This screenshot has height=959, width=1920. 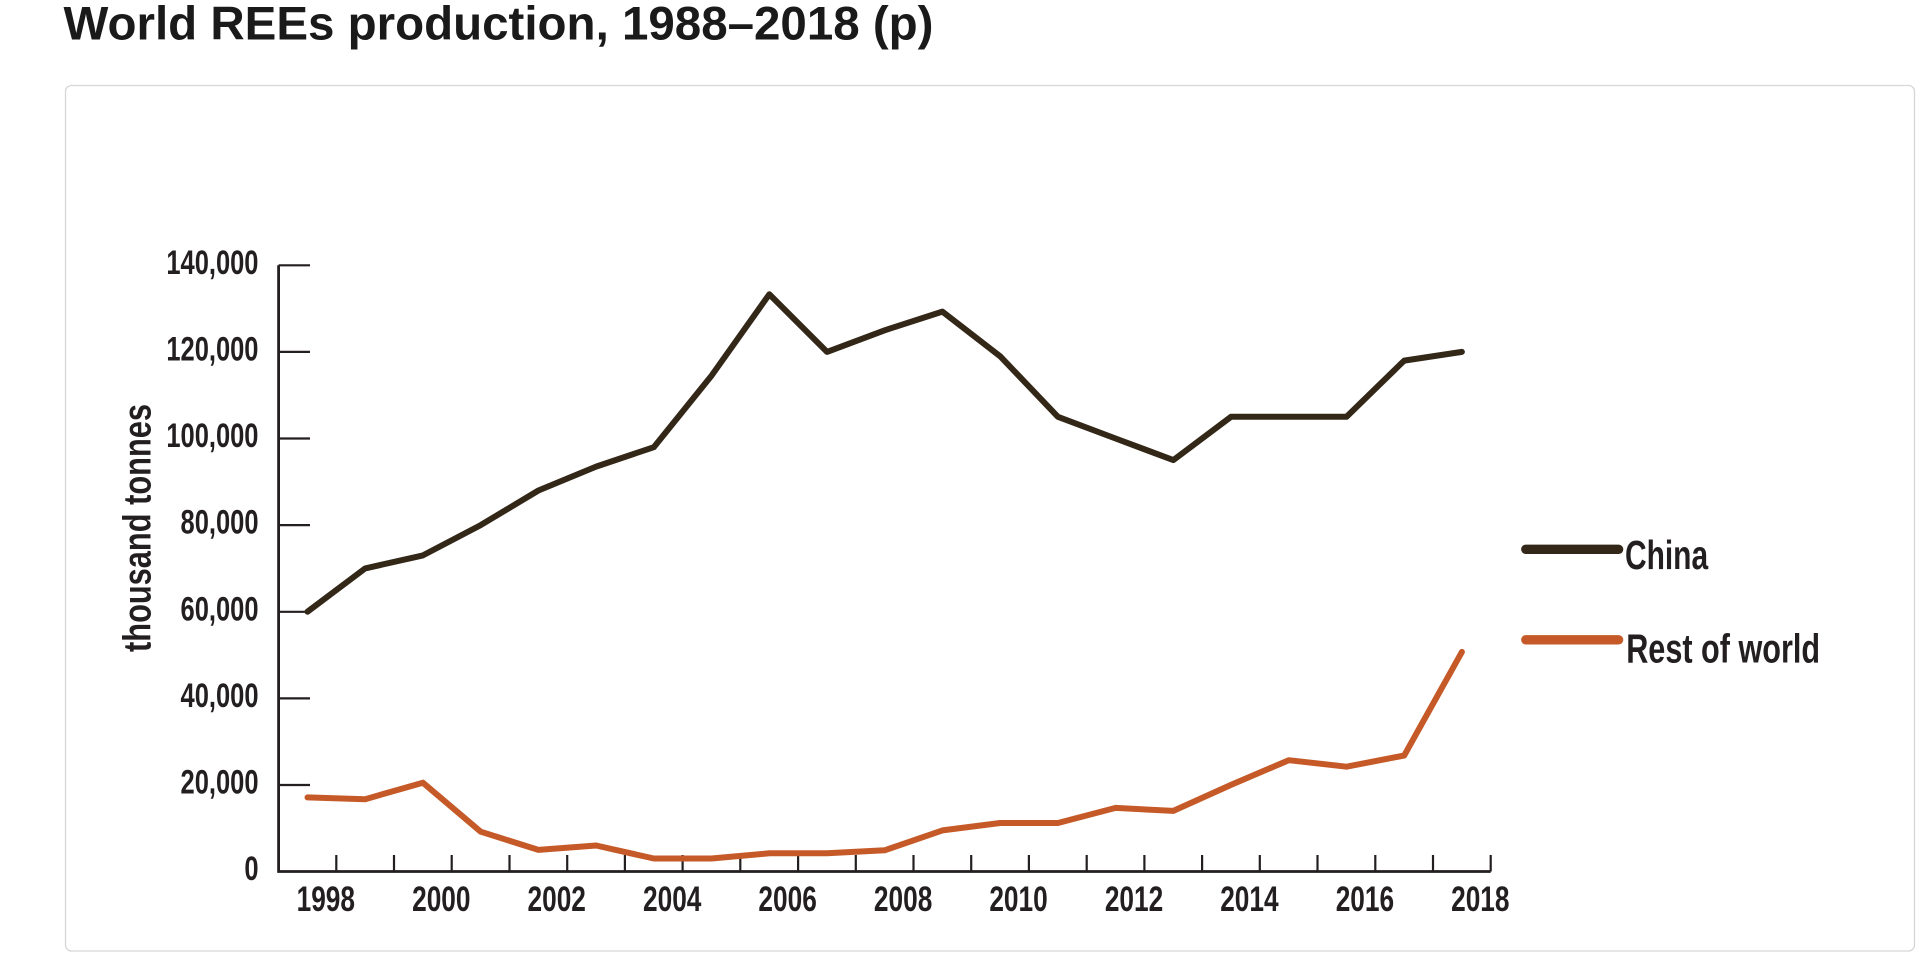 What do you see at coordinates (212, 436) in the screenshot?
I see `svg-text: 100,000` at bounding box center [212, 436].